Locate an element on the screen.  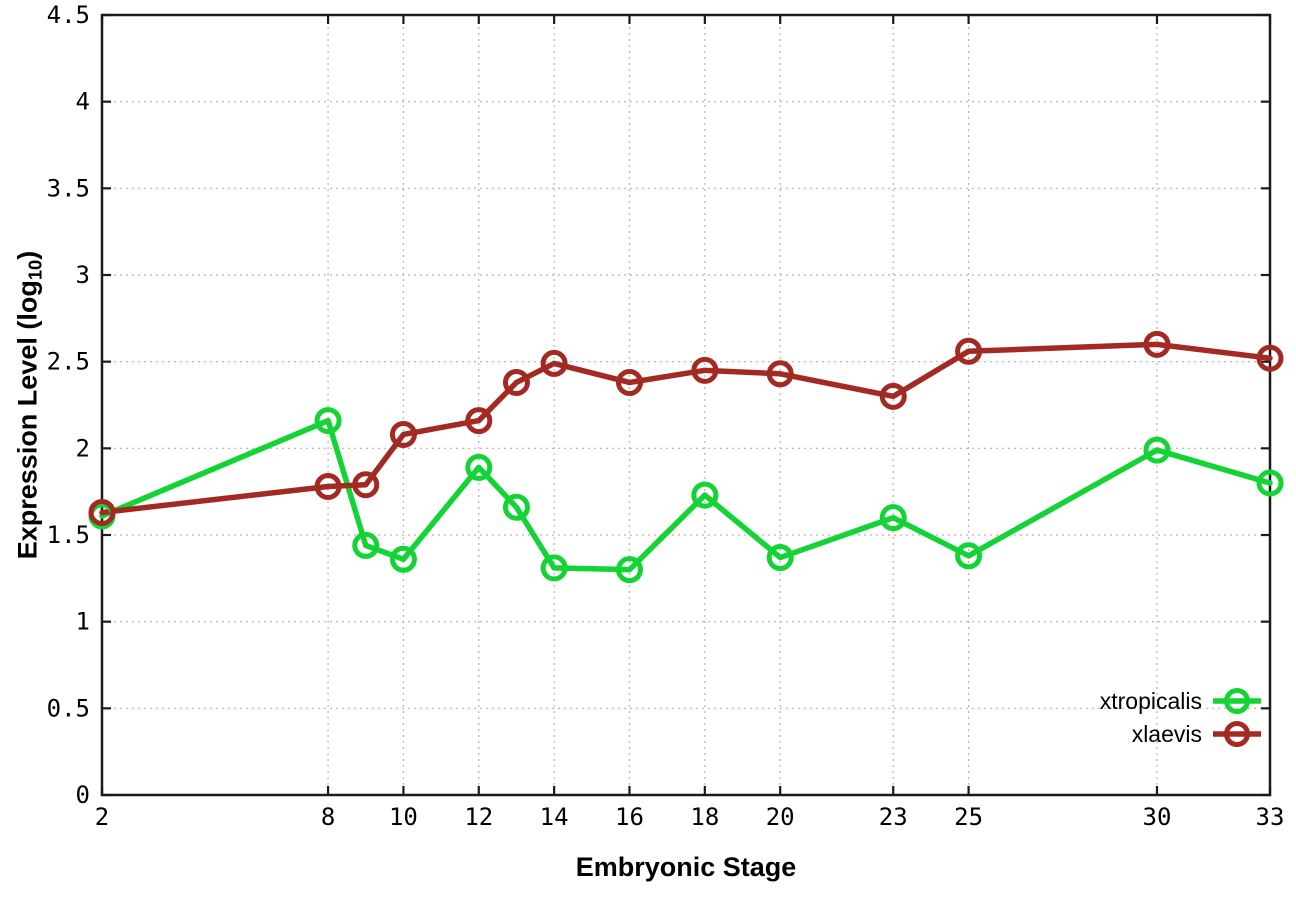
y-tick-label: 2.5 is located at coordinates (68, 362).